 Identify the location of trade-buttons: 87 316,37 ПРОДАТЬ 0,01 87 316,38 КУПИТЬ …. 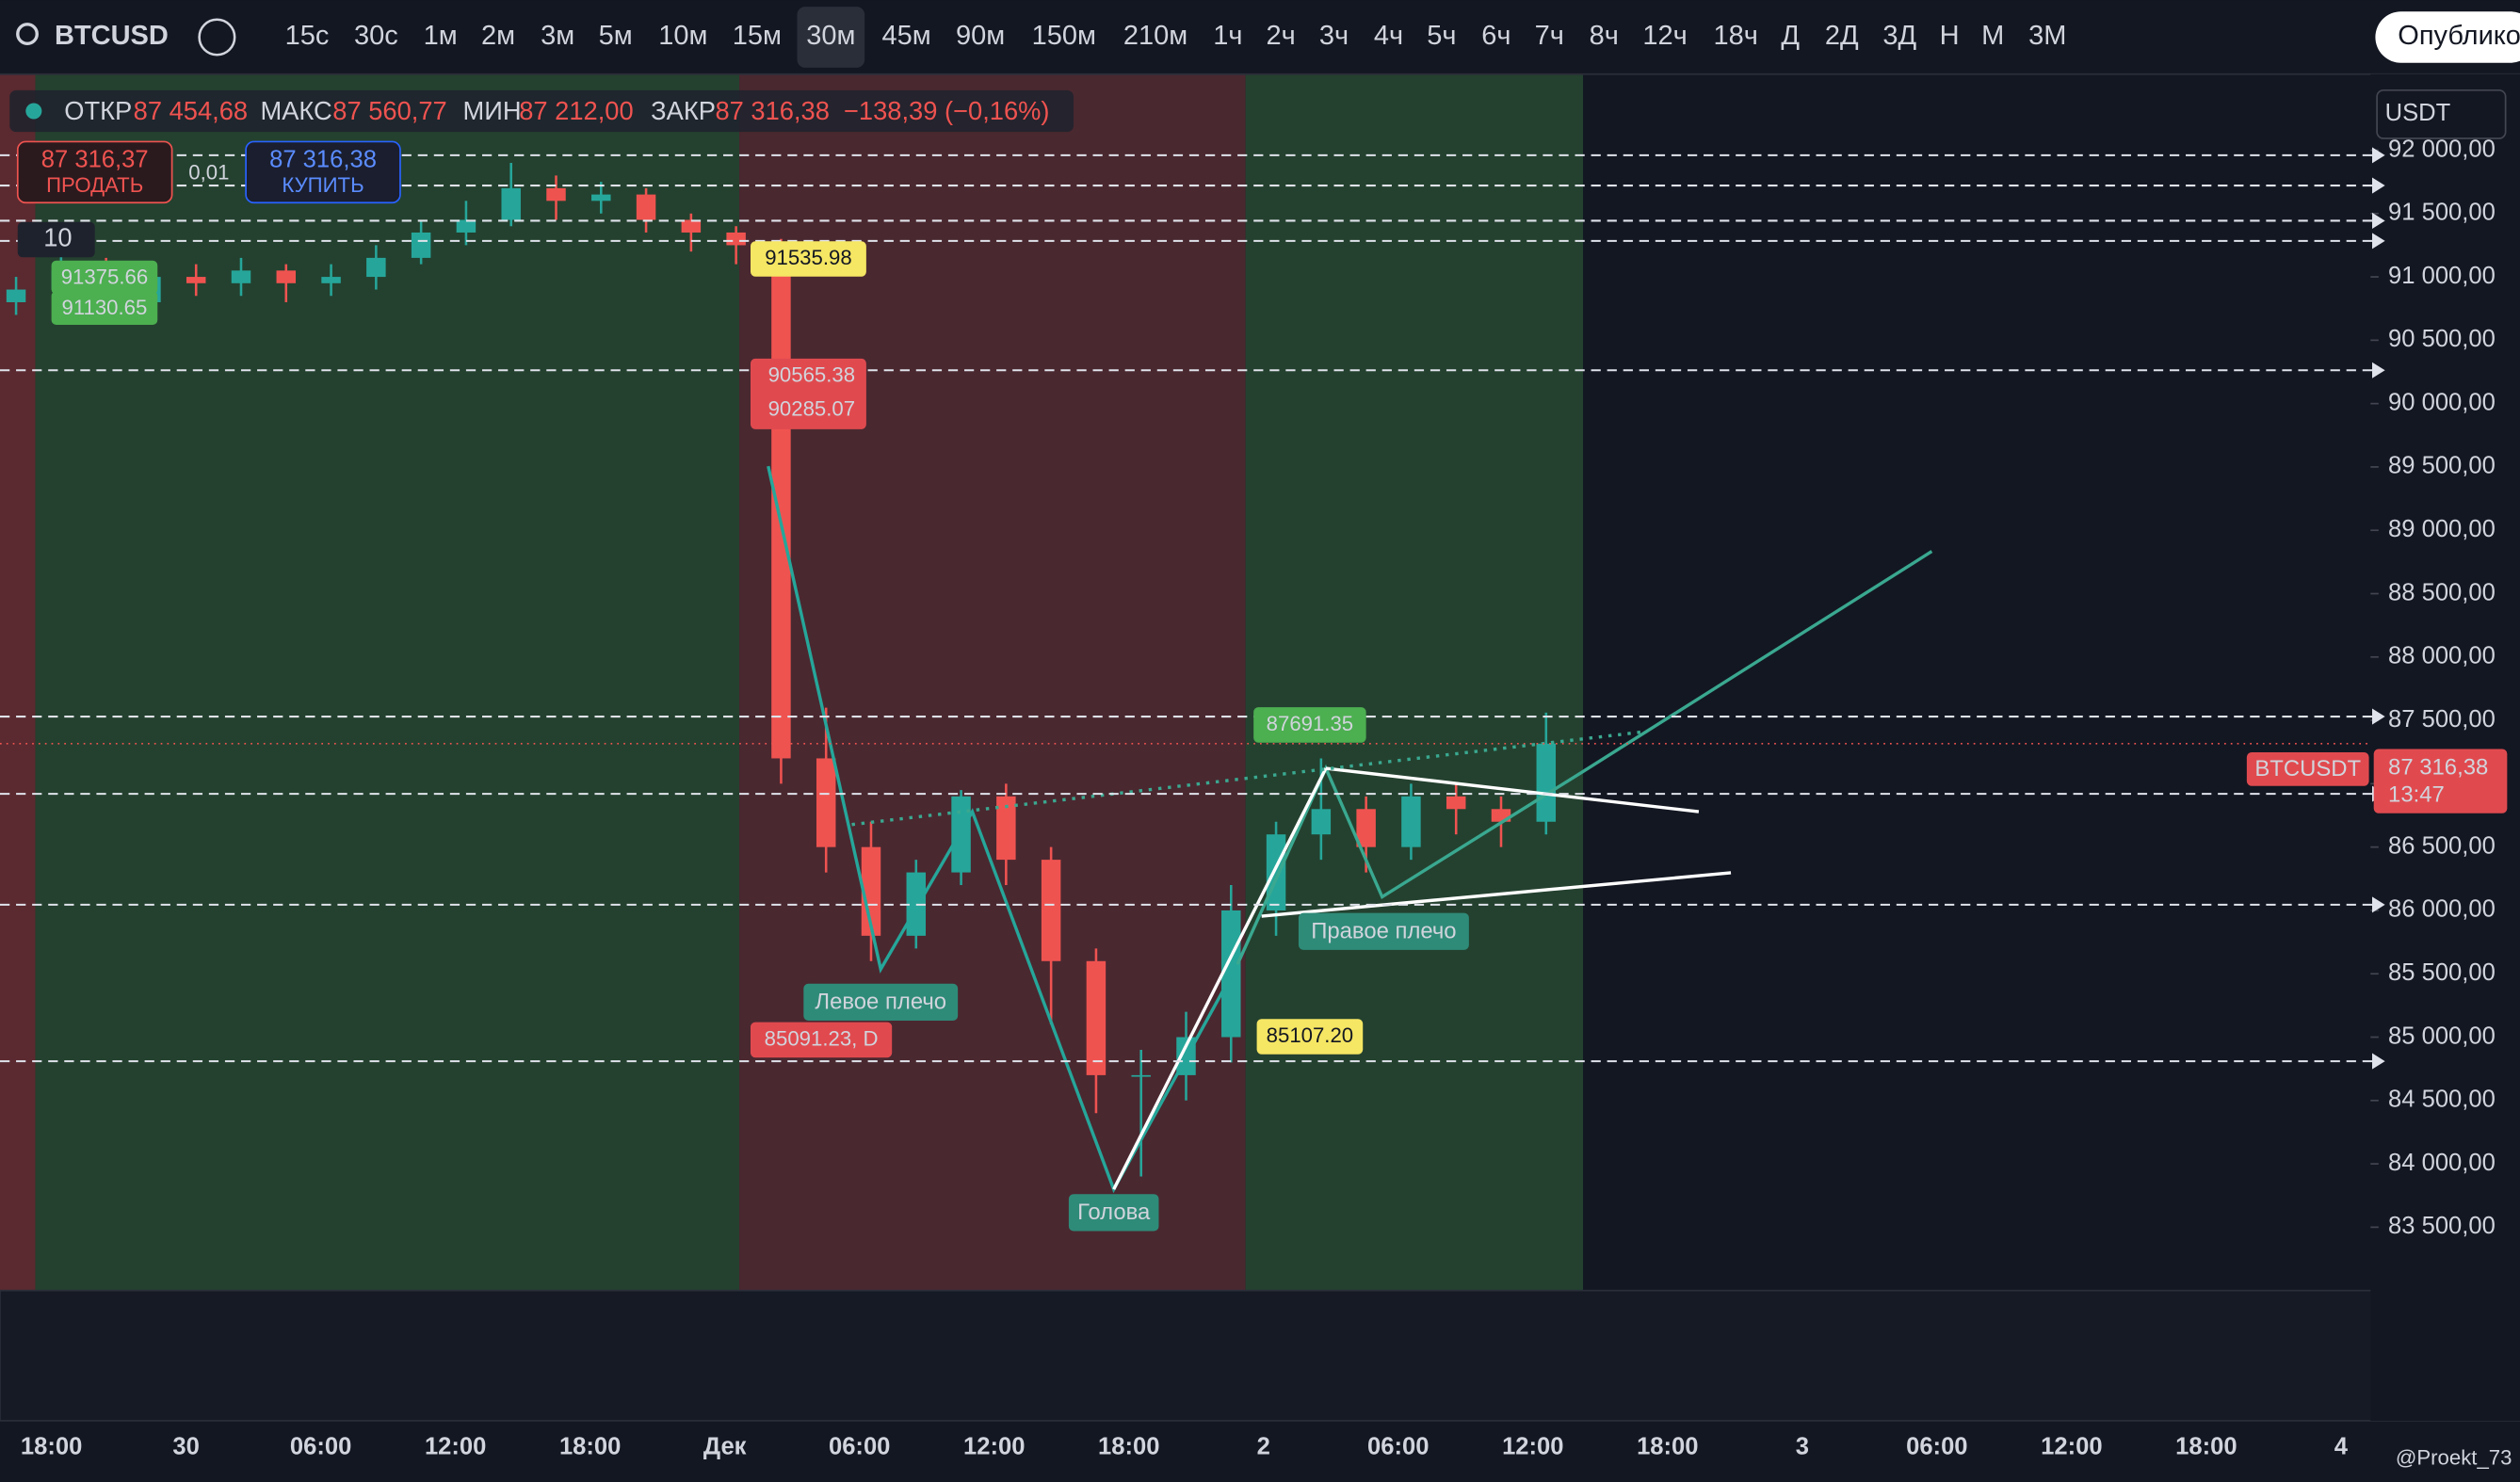
(208, 199).